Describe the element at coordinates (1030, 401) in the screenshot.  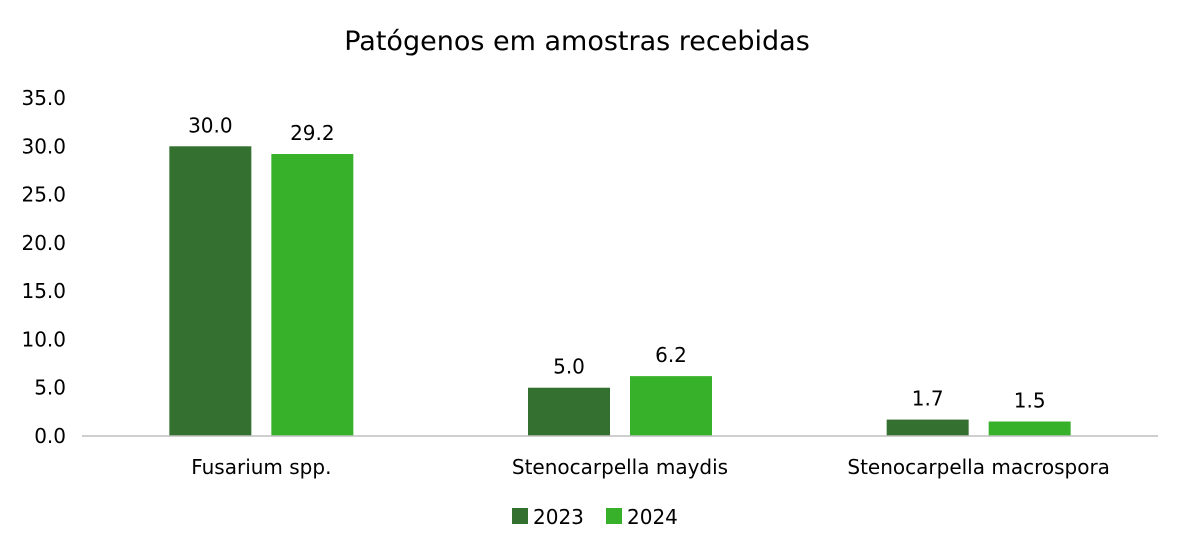
I see `data-label: 1.5` at that location.